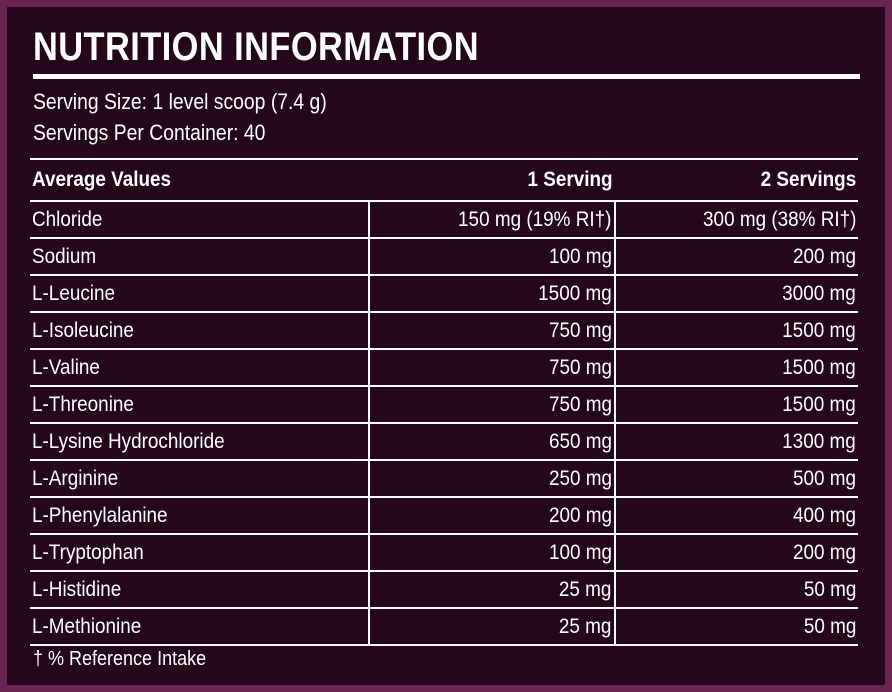  I want to click on column-header-text: 1 Serving, so click(570, 179).